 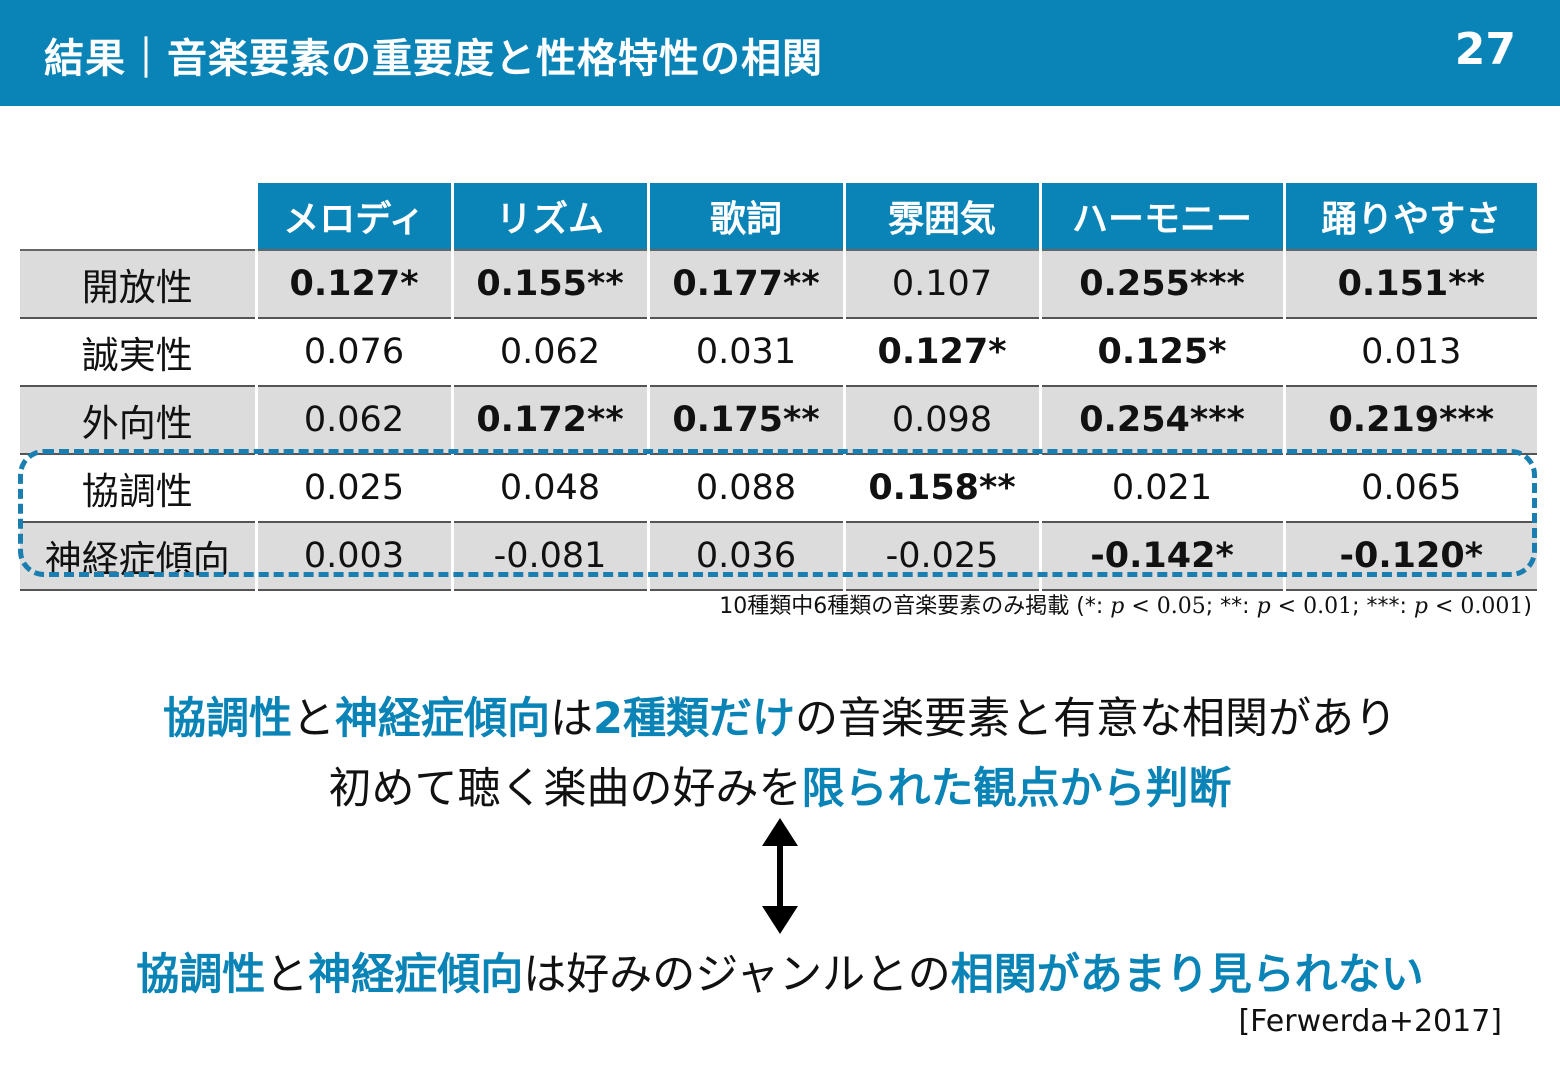 I want to click on row-header: 誠実性, so click(x=138, y=352).